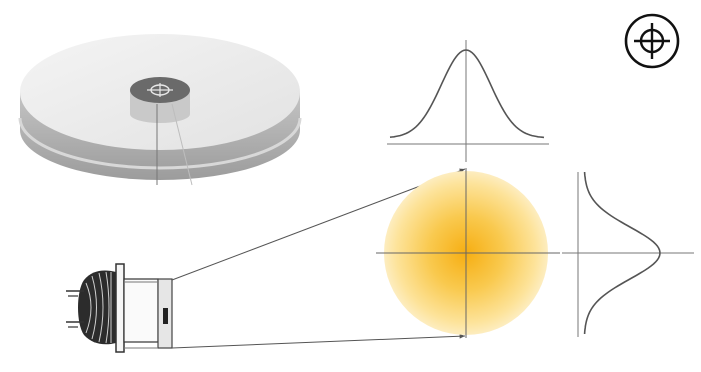  I want to click on crosshair-target-icon, so click(652, 41).